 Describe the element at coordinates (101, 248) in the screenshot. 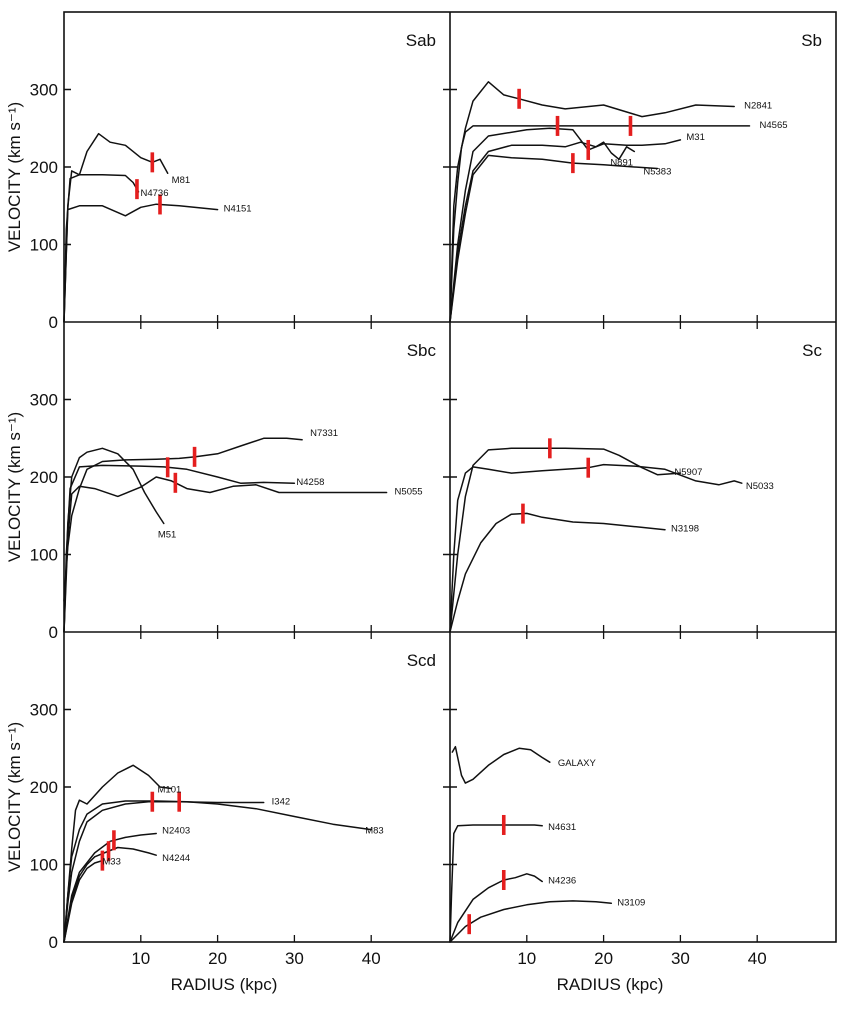

I see `rotation-curve-n4736` at that location.